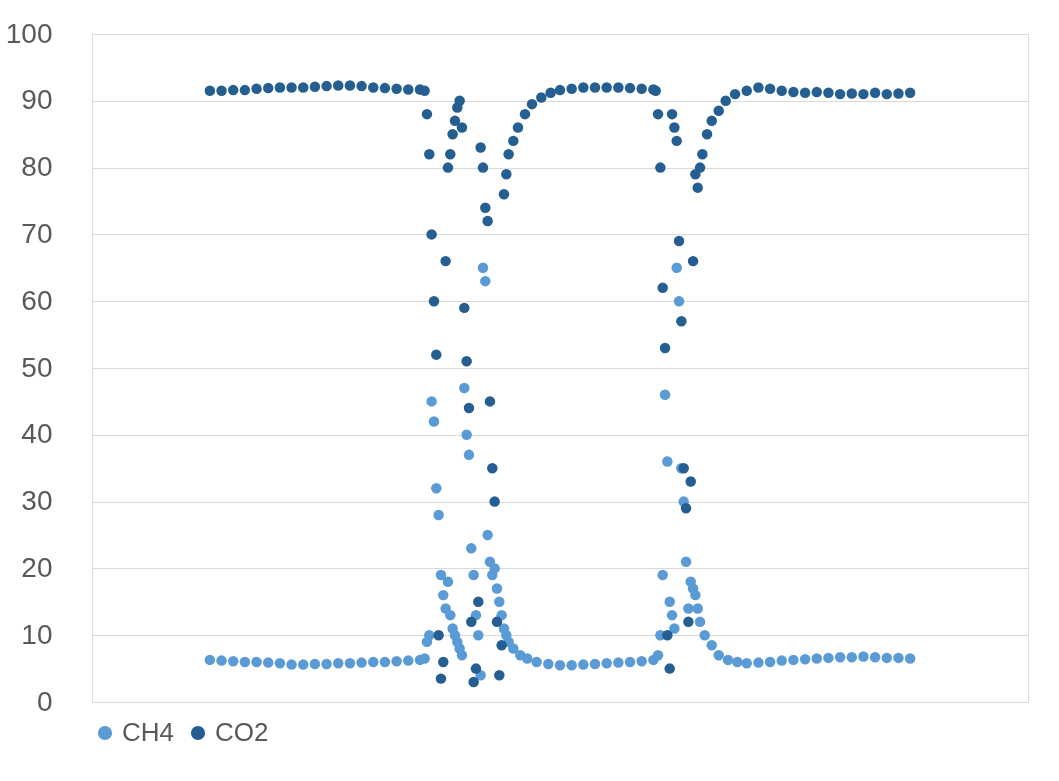  Describe the element at coordinates (242, 732) in the screenshot. I see `legend-label: CO2` at that location.